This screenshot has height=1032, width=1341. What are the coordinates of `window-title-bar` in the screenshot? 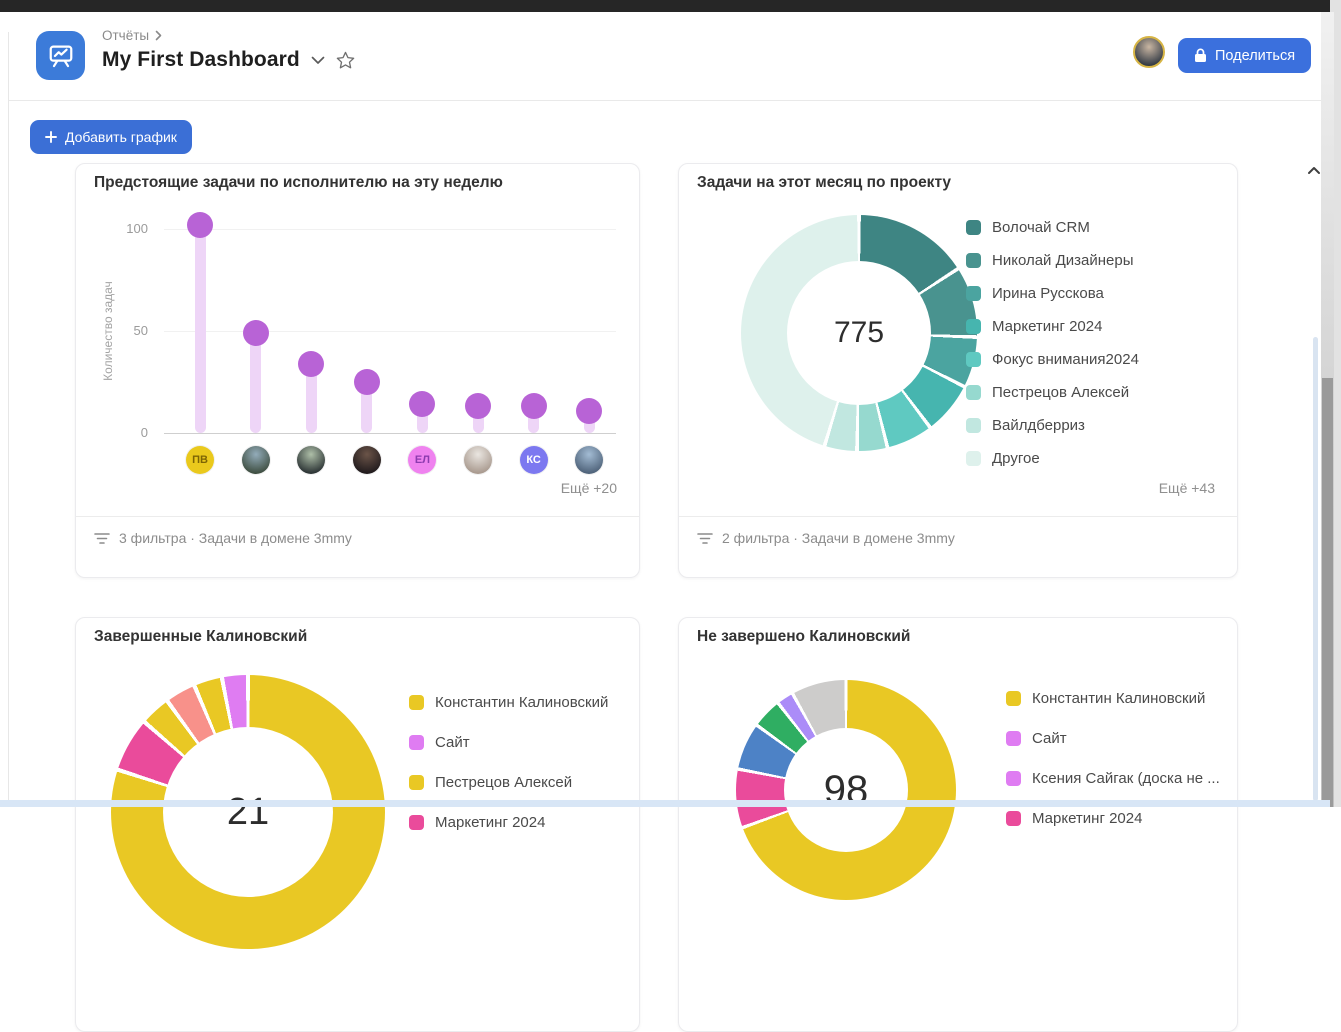 It's located at (665, 6).